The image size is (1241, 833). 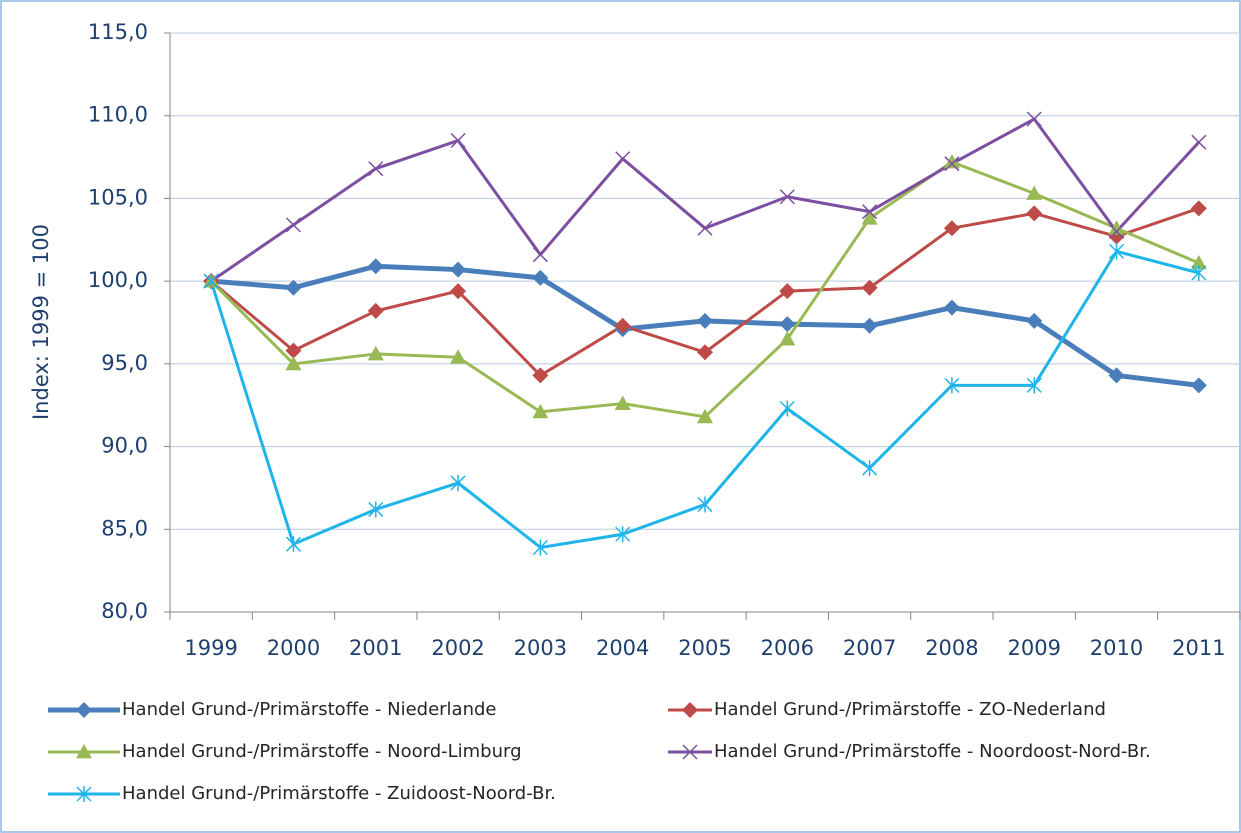 I want to click on x-tick-label: 2009, so click(x=1034, y=648).